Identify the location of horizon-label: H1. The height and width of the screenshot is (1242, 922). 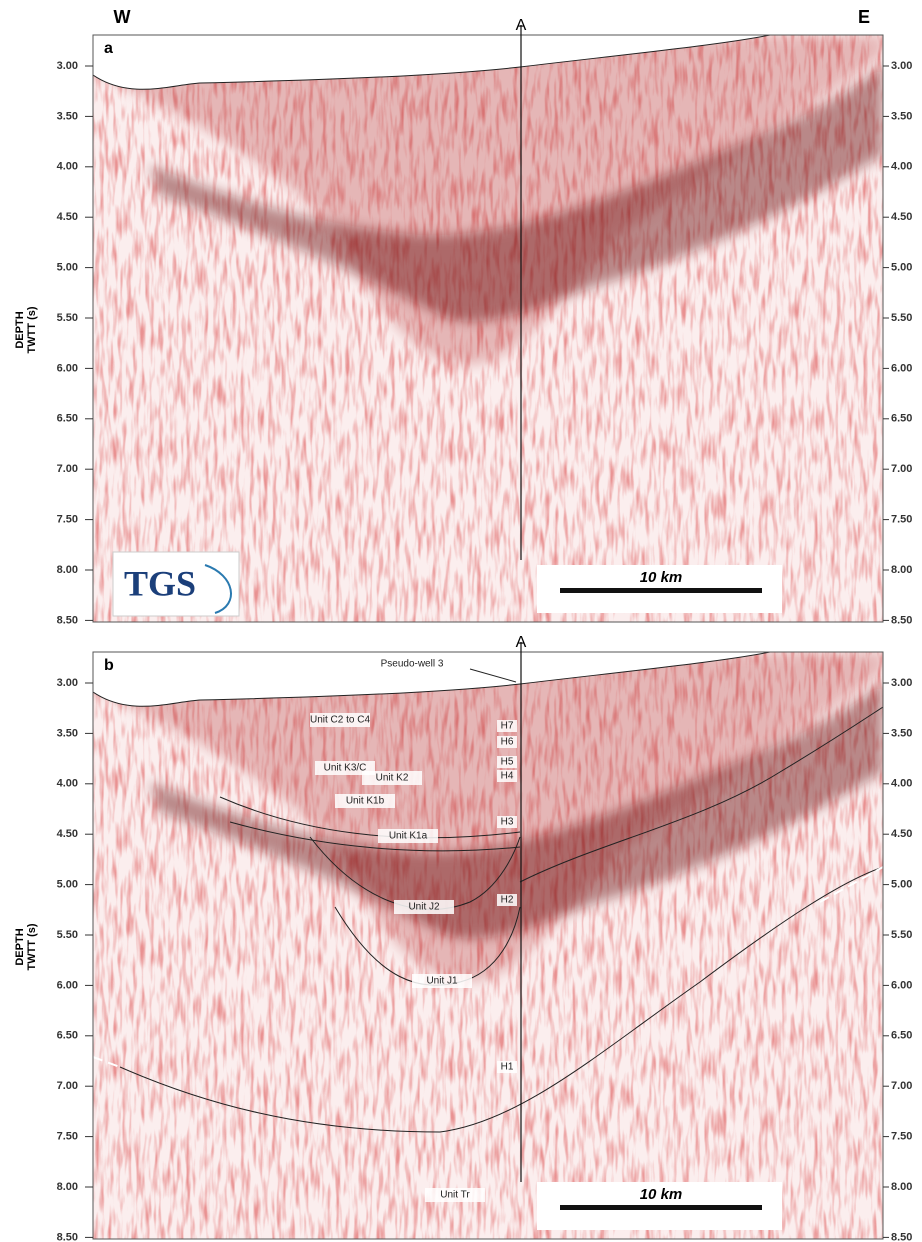
(507, 1067).